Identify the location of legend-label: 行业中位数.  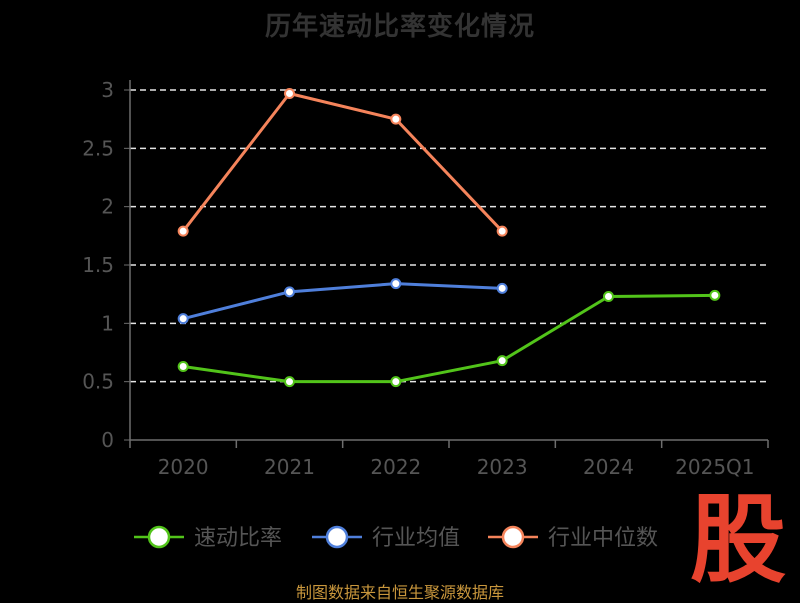
(603, 538).